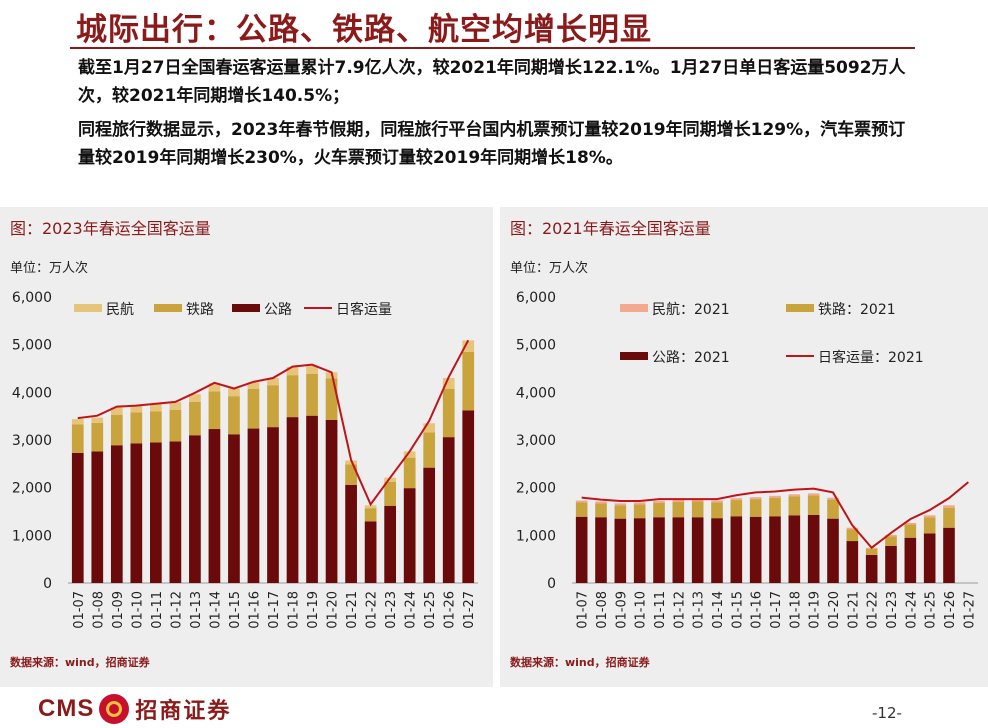  What do you see at coordinates (660, 610) in the screenshot?
I see `x-tick-label: 01-11` at bounding box center [660, 610].